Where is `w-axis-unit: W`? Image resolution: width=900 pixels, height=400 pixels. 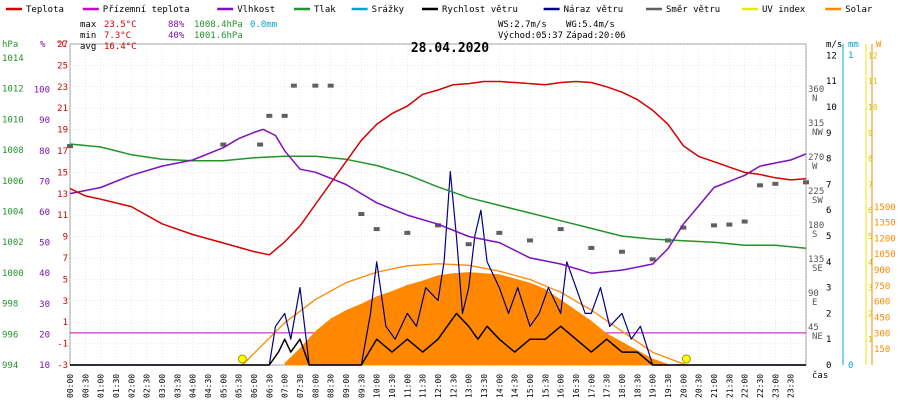 w-axis-unit: W is located at coordinates (879, 45).